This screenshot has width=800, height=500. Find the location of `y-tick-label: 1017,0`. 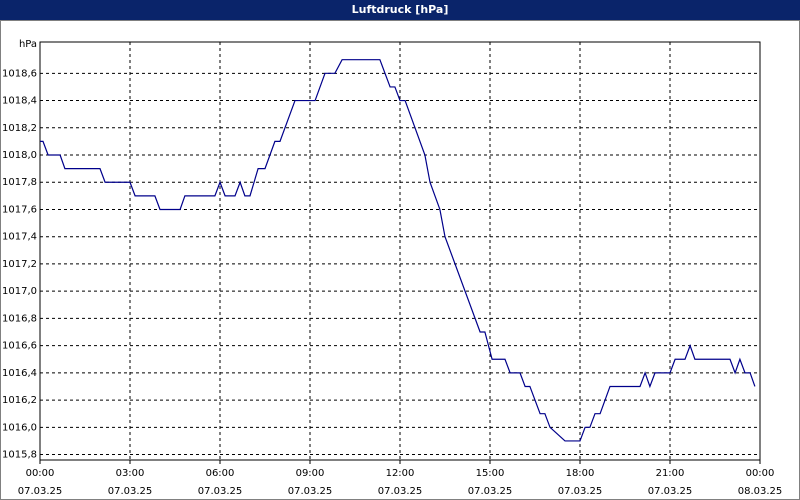

y-tick-label: 1017,0 is located at coordinates (19, 291).